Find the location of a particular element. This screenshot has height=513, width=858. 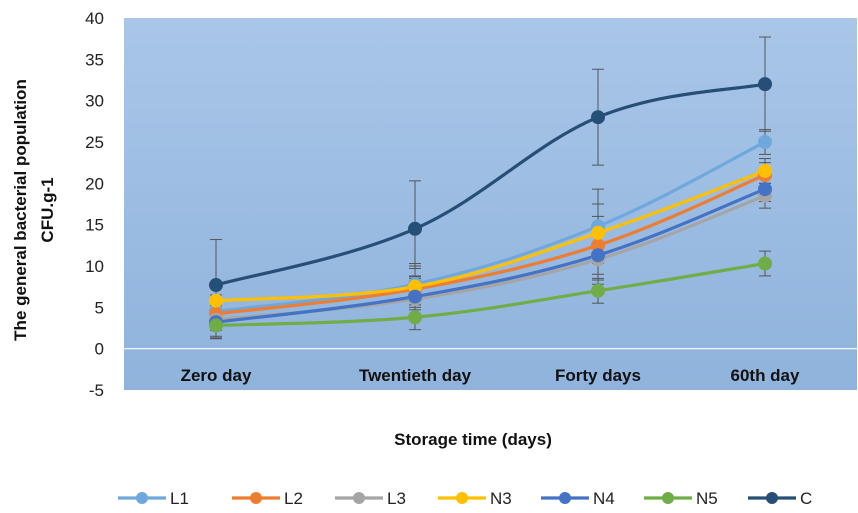

y-tick-label: -5 is located at coordinates (96, 390).